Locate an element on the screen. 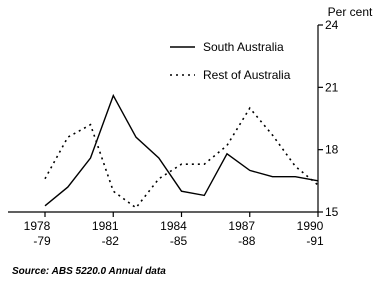 This screenshot has height=306, width=384. x-tick-label-part: 1984 is located at coordinates (173, 226).